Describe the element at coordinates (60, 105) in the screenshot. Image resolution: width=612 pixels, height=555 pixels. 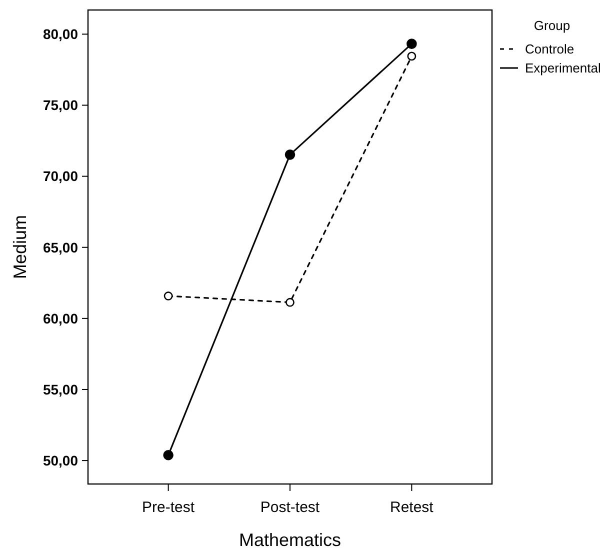
I see `y-tick-label: 75,00` at that location.